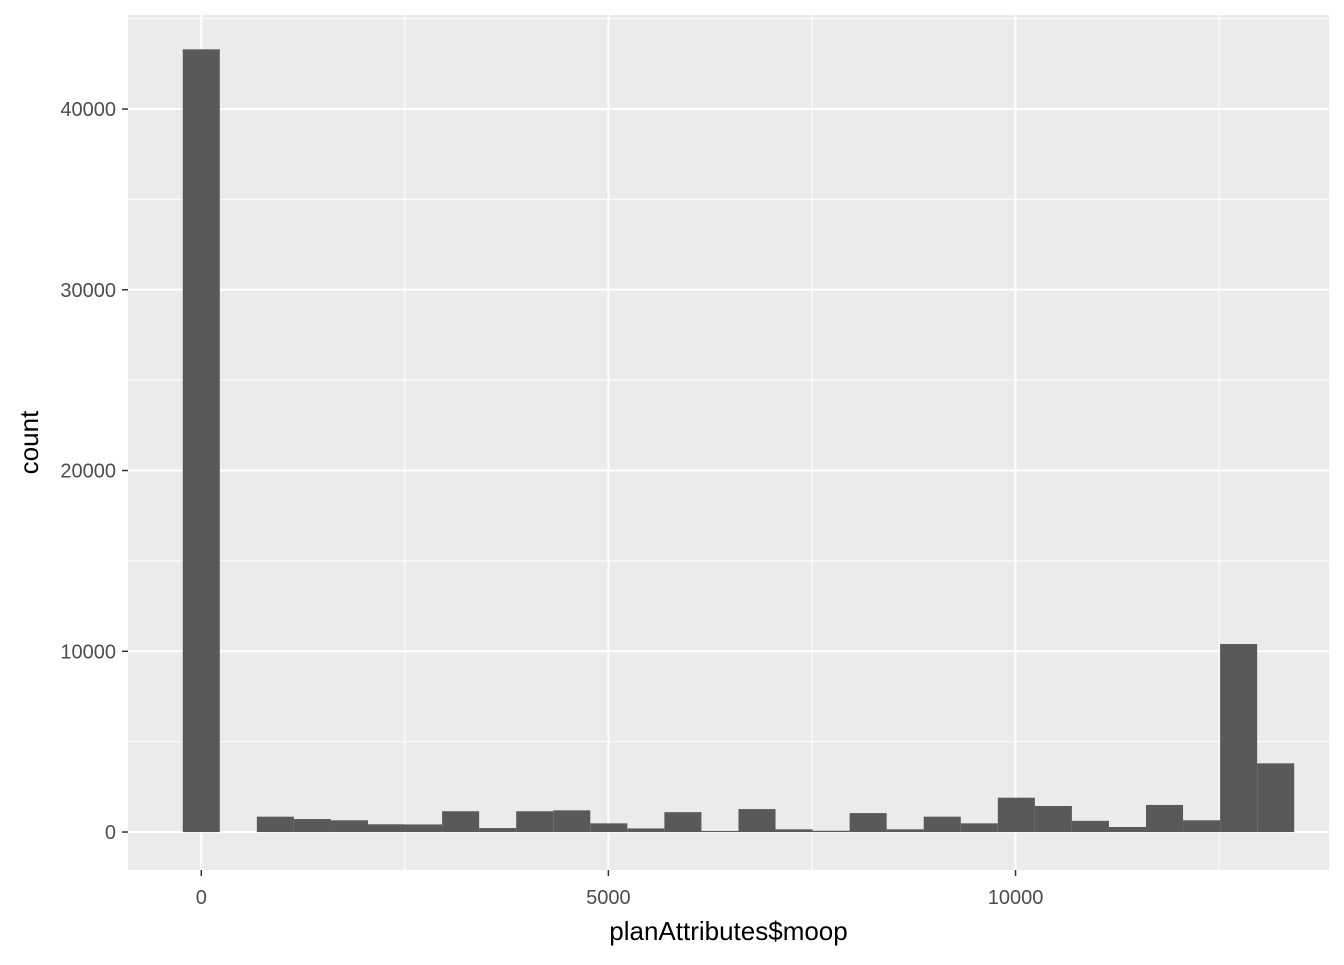 This screenshot has height=965, width=1344. Describe the element at coordinates (201, 898) in the screenshot. I see `x-tick-label: 0` at that location.